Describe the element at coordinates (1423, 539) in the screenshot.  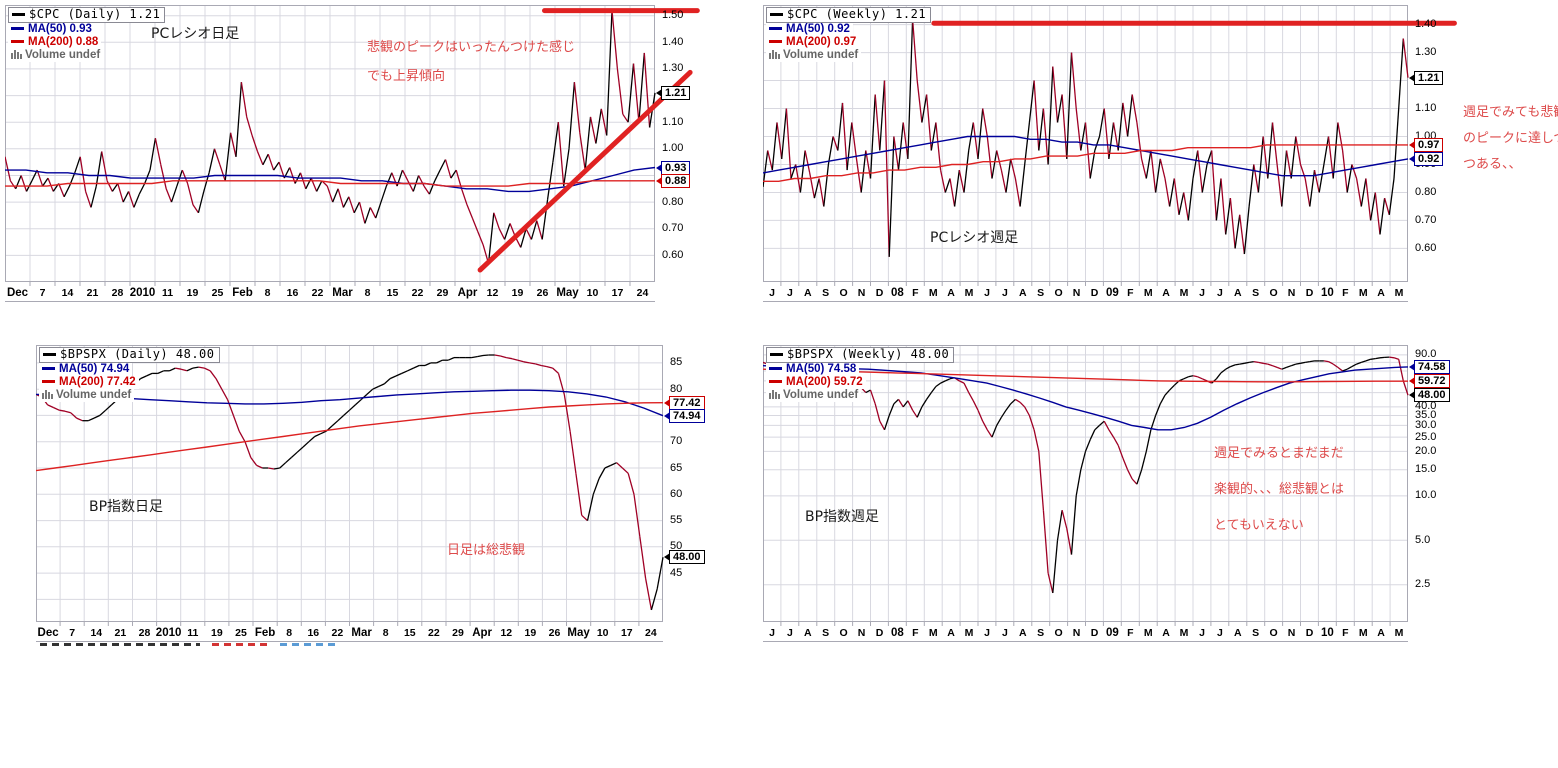
I see `y-tick-label: 5.0` at that location.